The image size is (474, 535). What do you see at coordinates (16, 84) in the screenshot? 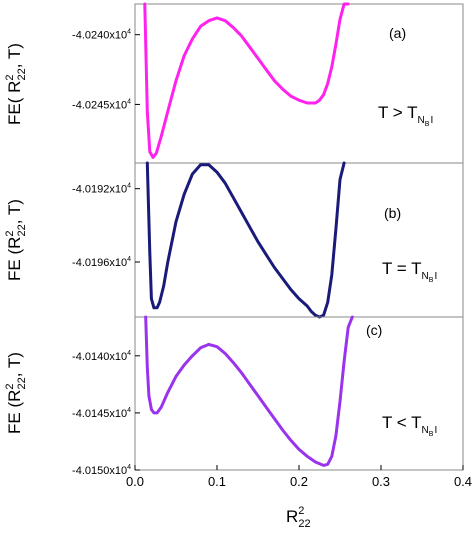
I see `y-axis-label: FE( R222, T)` at bounding box center [16, 84].